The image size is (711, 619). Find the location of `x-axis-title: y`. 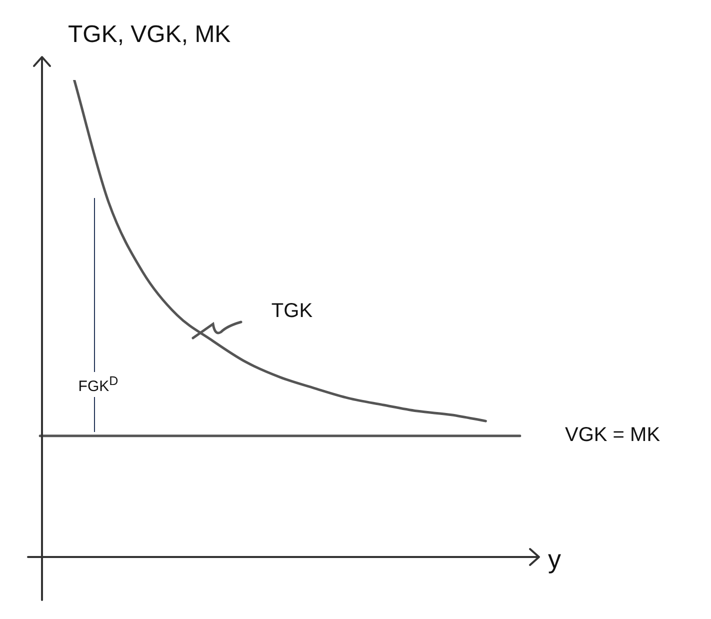

x-axis-title: y is located at coordinates (554, 559).